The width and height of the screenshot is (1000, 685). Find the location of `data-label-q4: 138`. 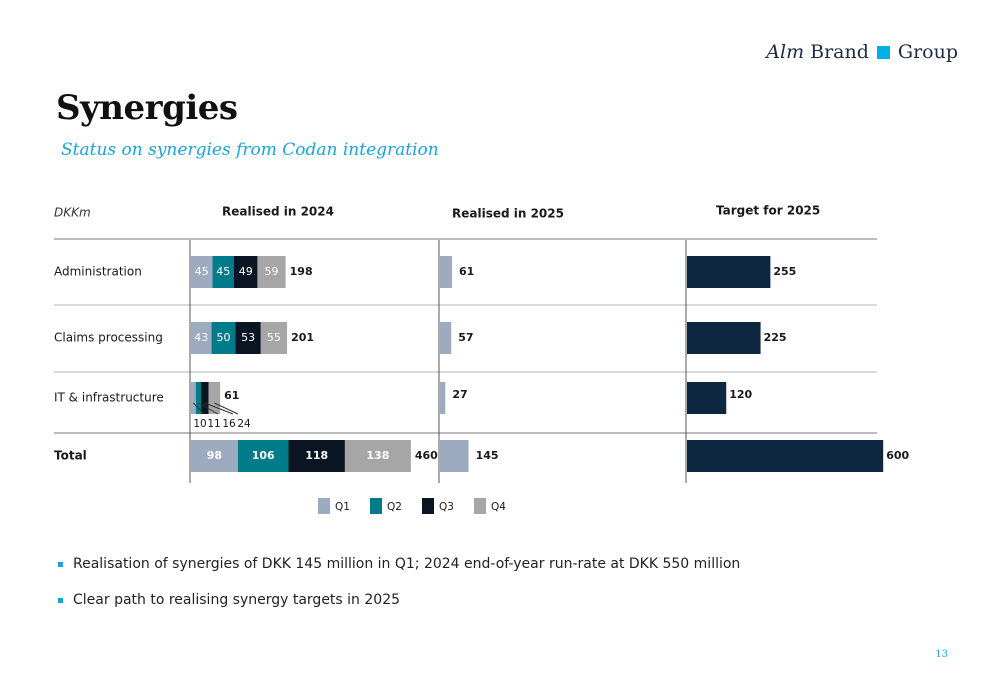

data-label-q4: 138 is located at coordinates (377, 455).